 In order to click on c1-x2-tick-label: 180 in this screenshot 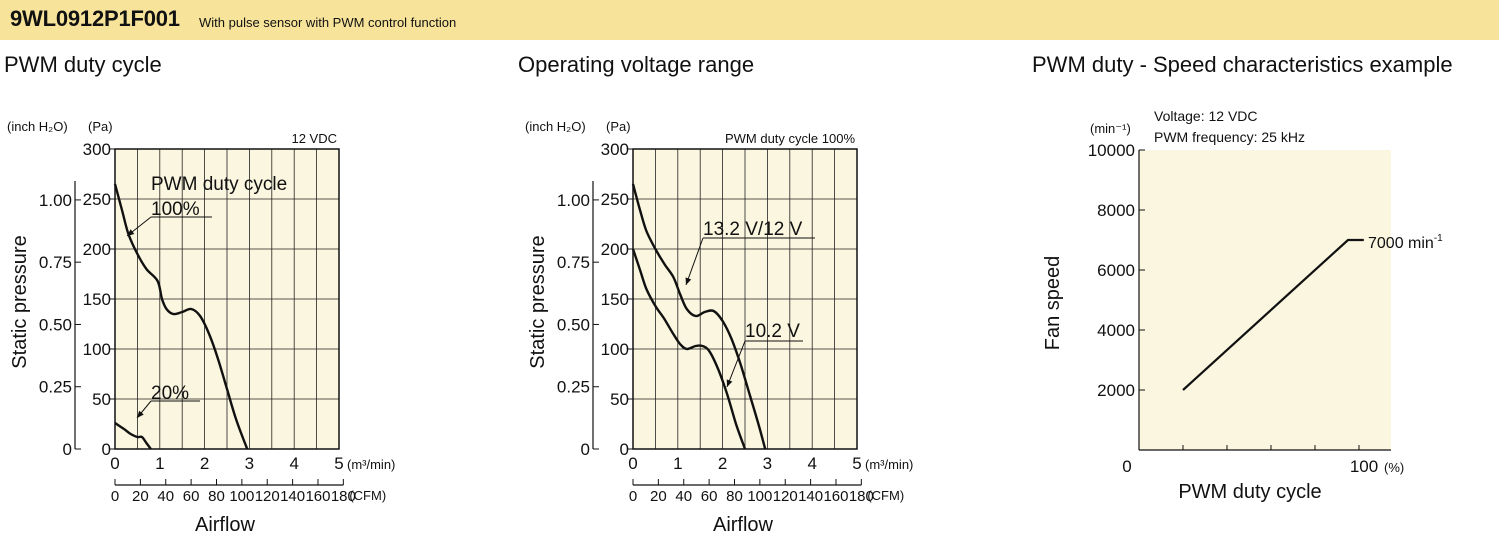, I will do `click(861, 496)`.